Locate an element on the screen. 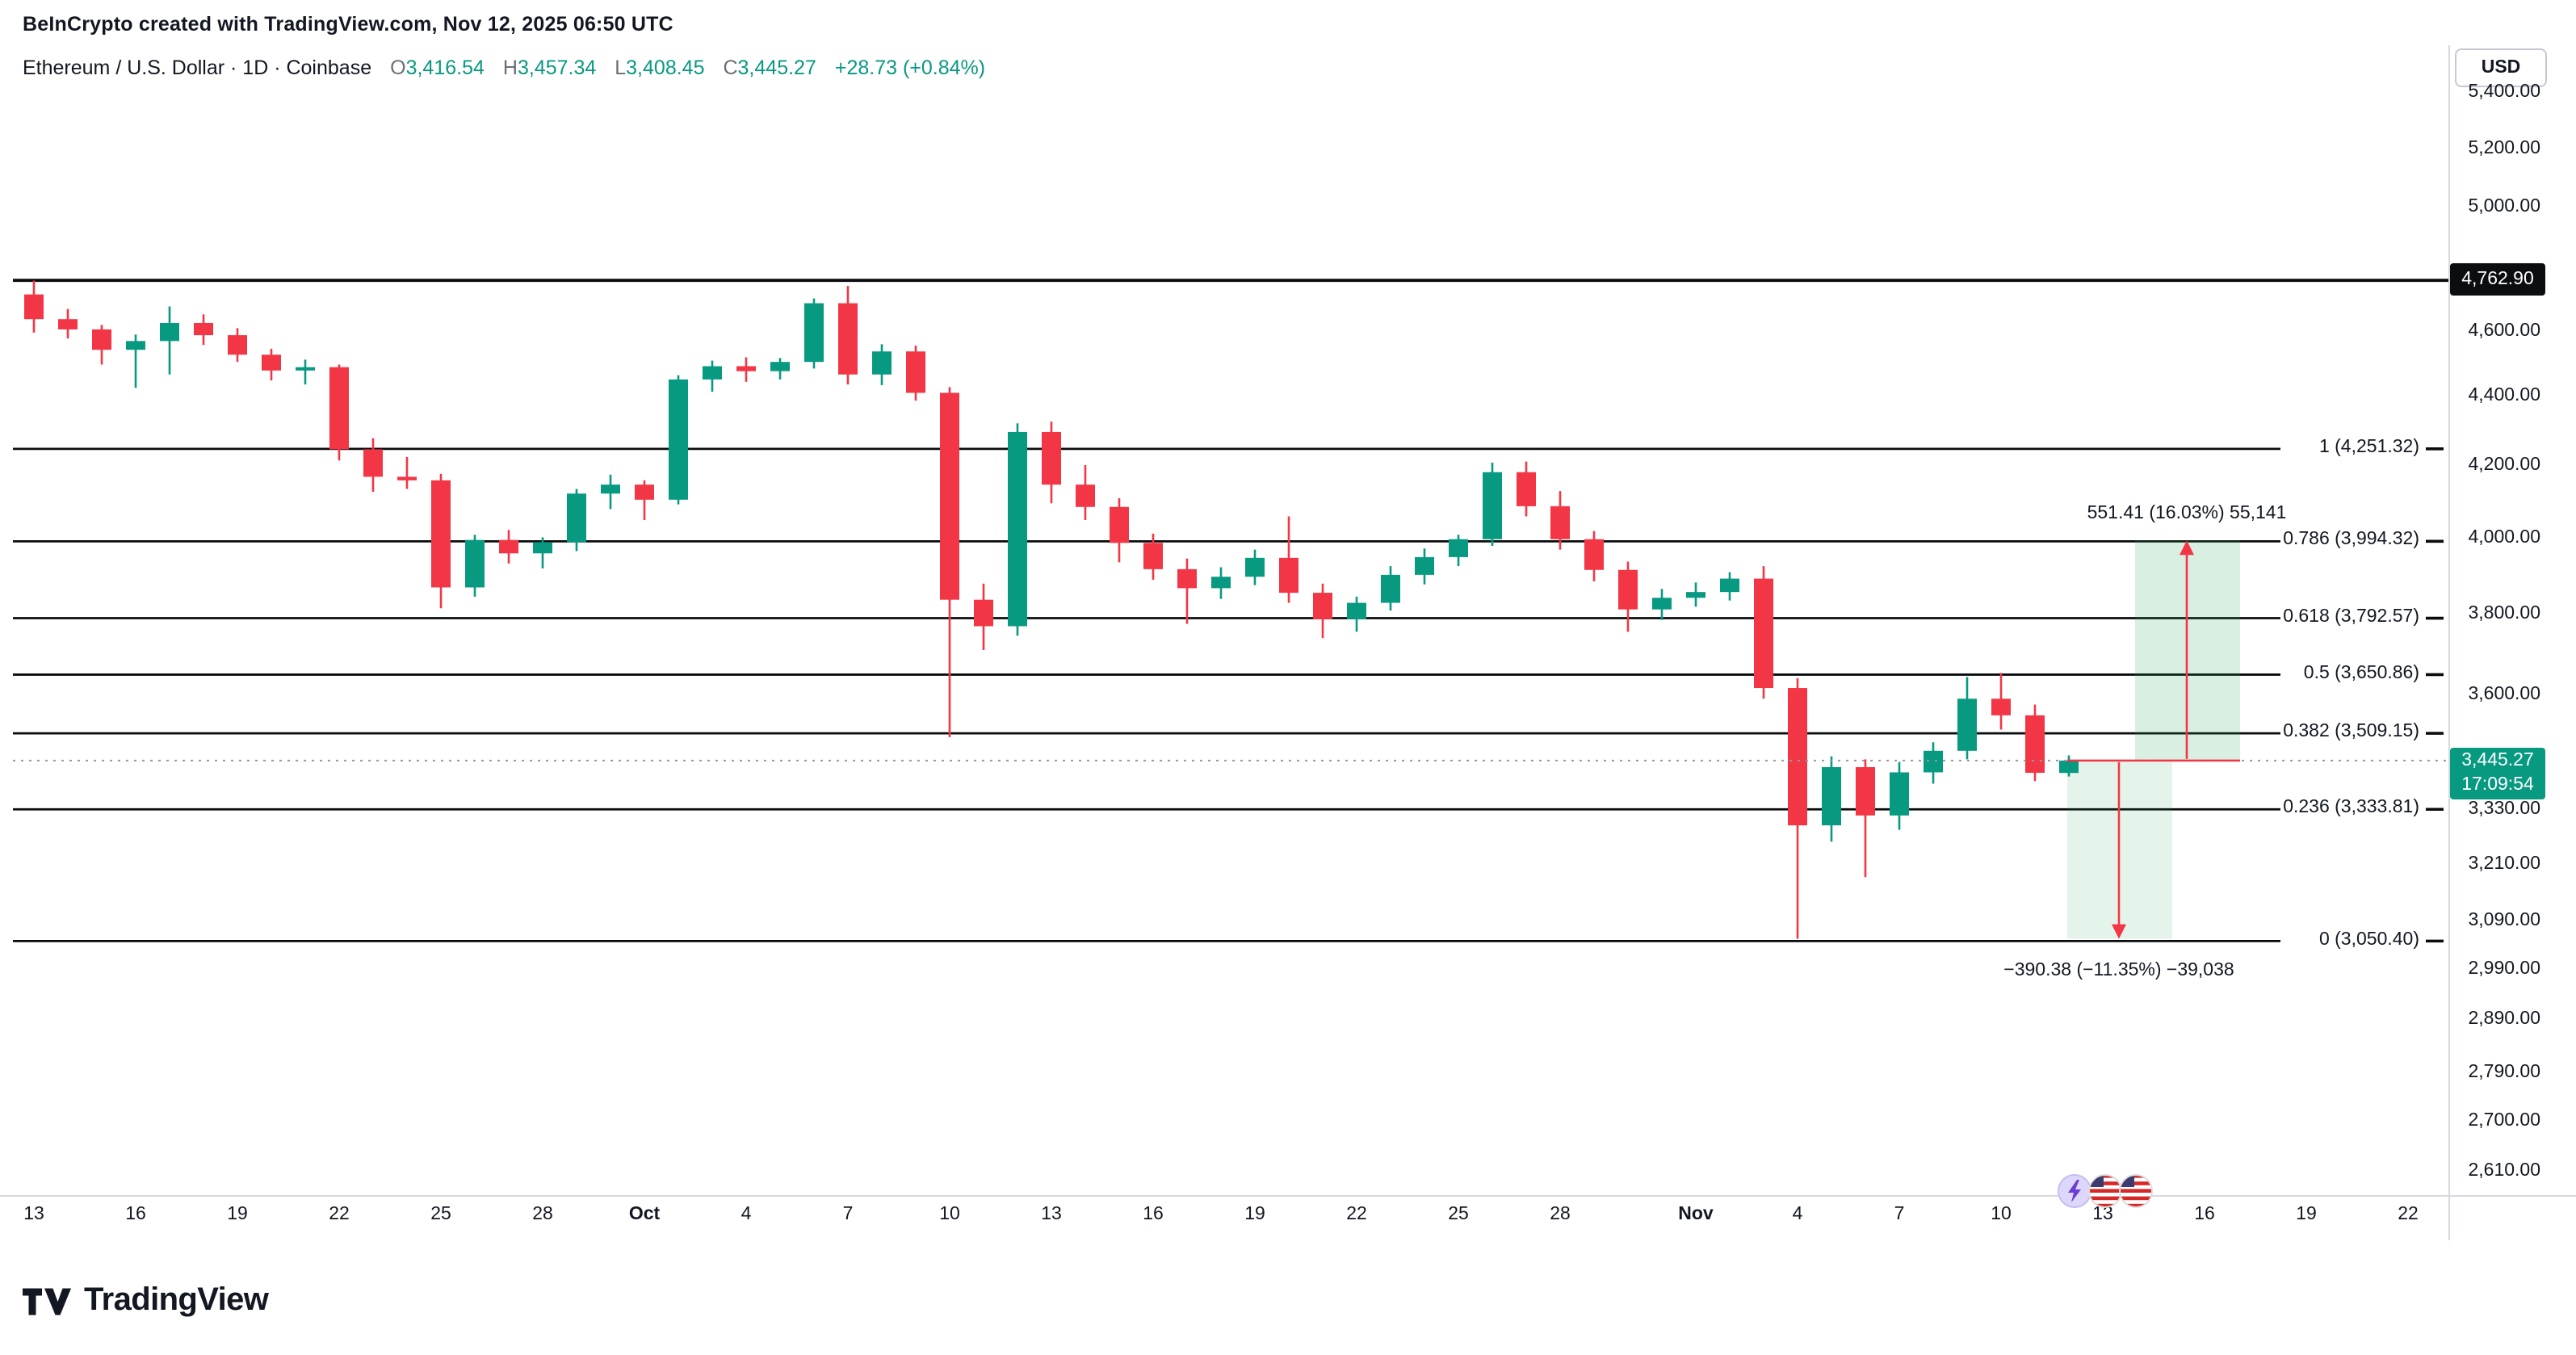  candle-countdown: 17:09:54 is located at coordinates (2497, 784).